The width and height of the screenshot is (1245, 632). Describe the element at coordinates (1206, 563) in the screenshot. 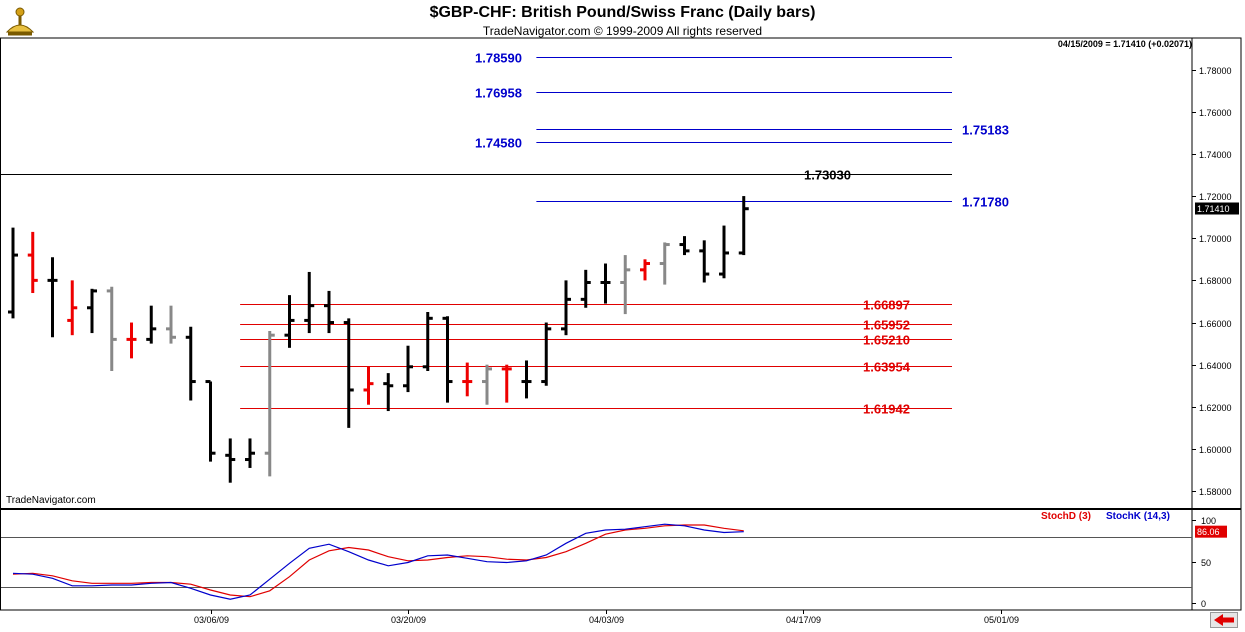

I see `stoch-tick-label: 50` at that location.